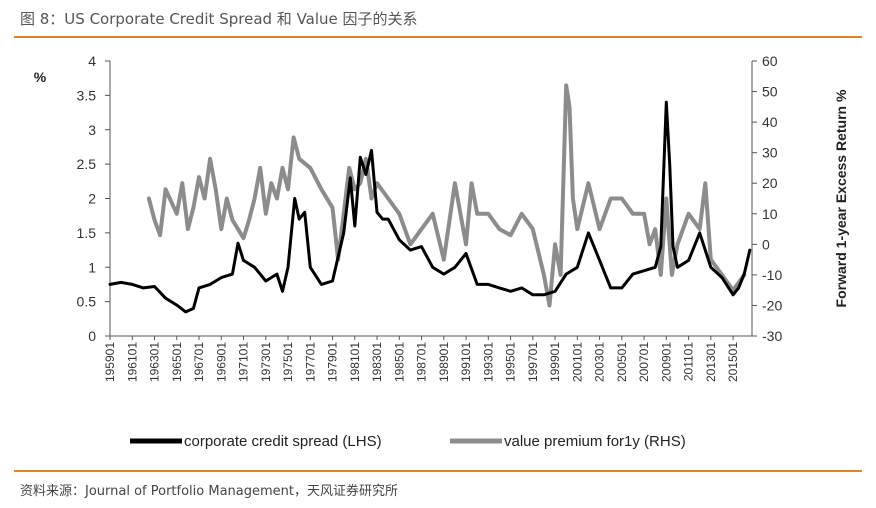 The height and width of the screenshot is (508, 876). What do you see at coordinates (600, 362) in the screenshot?
I see `x-tick-label: 200301` at bounding box center [600, 362].